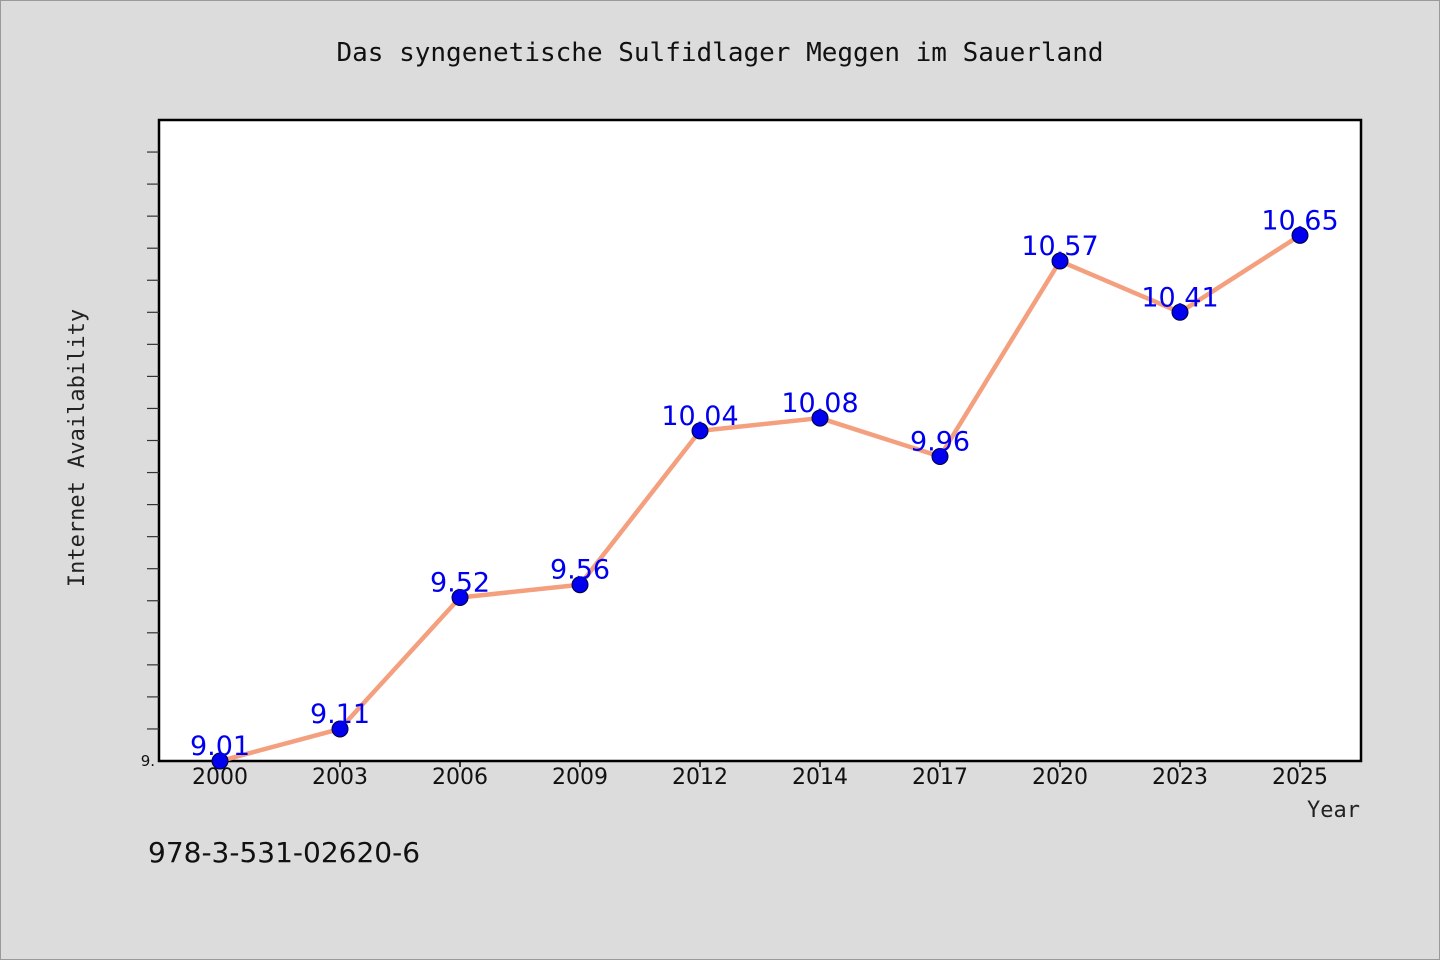  Describe the element at coordinates (580, 570) in the screenshot. I see `data-label: 9.56` at that location.